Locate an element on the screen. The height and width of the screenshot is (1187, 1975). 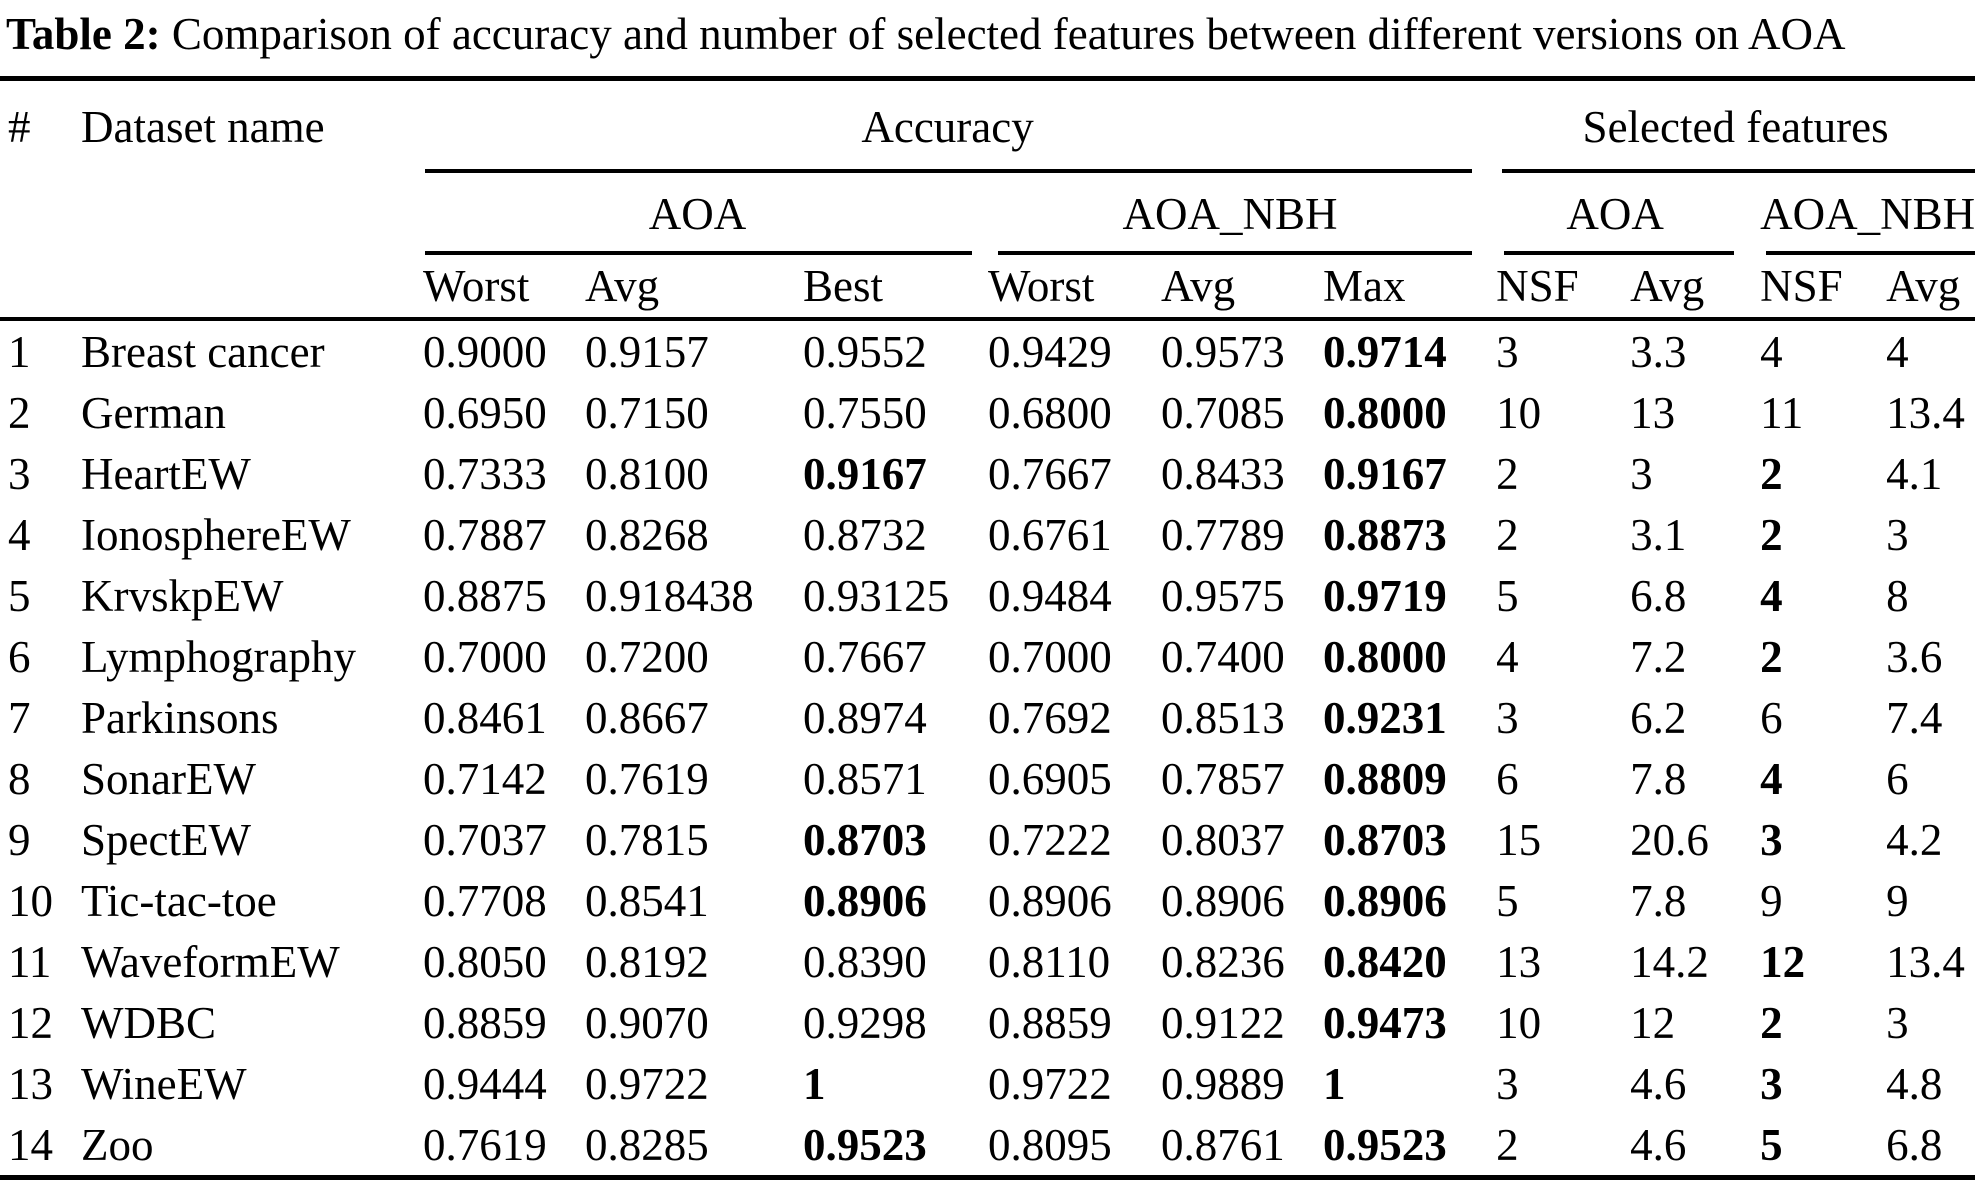
value-cell: 0.9473 is located at coordinates (1385, 1022).